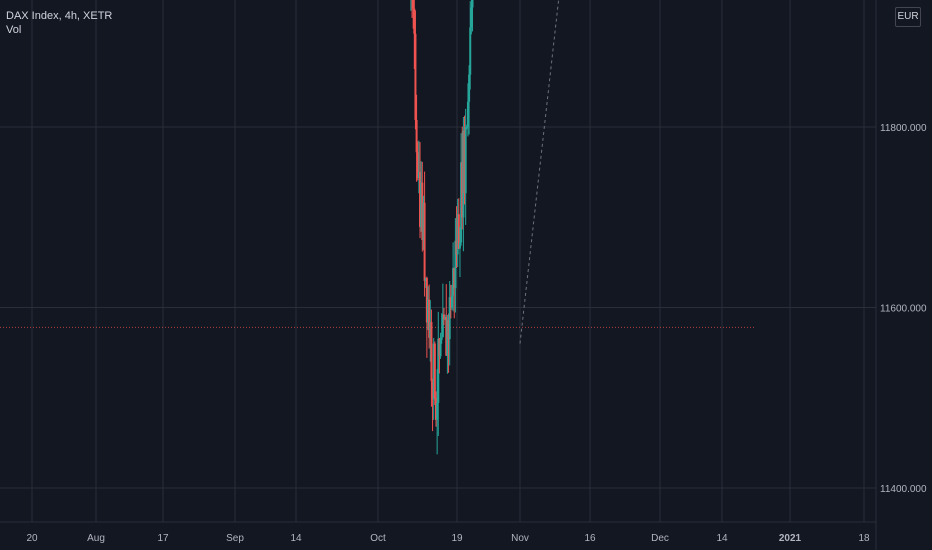 This screenshot has width=932, height=550. I want to click on x-tick-label: 16, so click(590, 538).